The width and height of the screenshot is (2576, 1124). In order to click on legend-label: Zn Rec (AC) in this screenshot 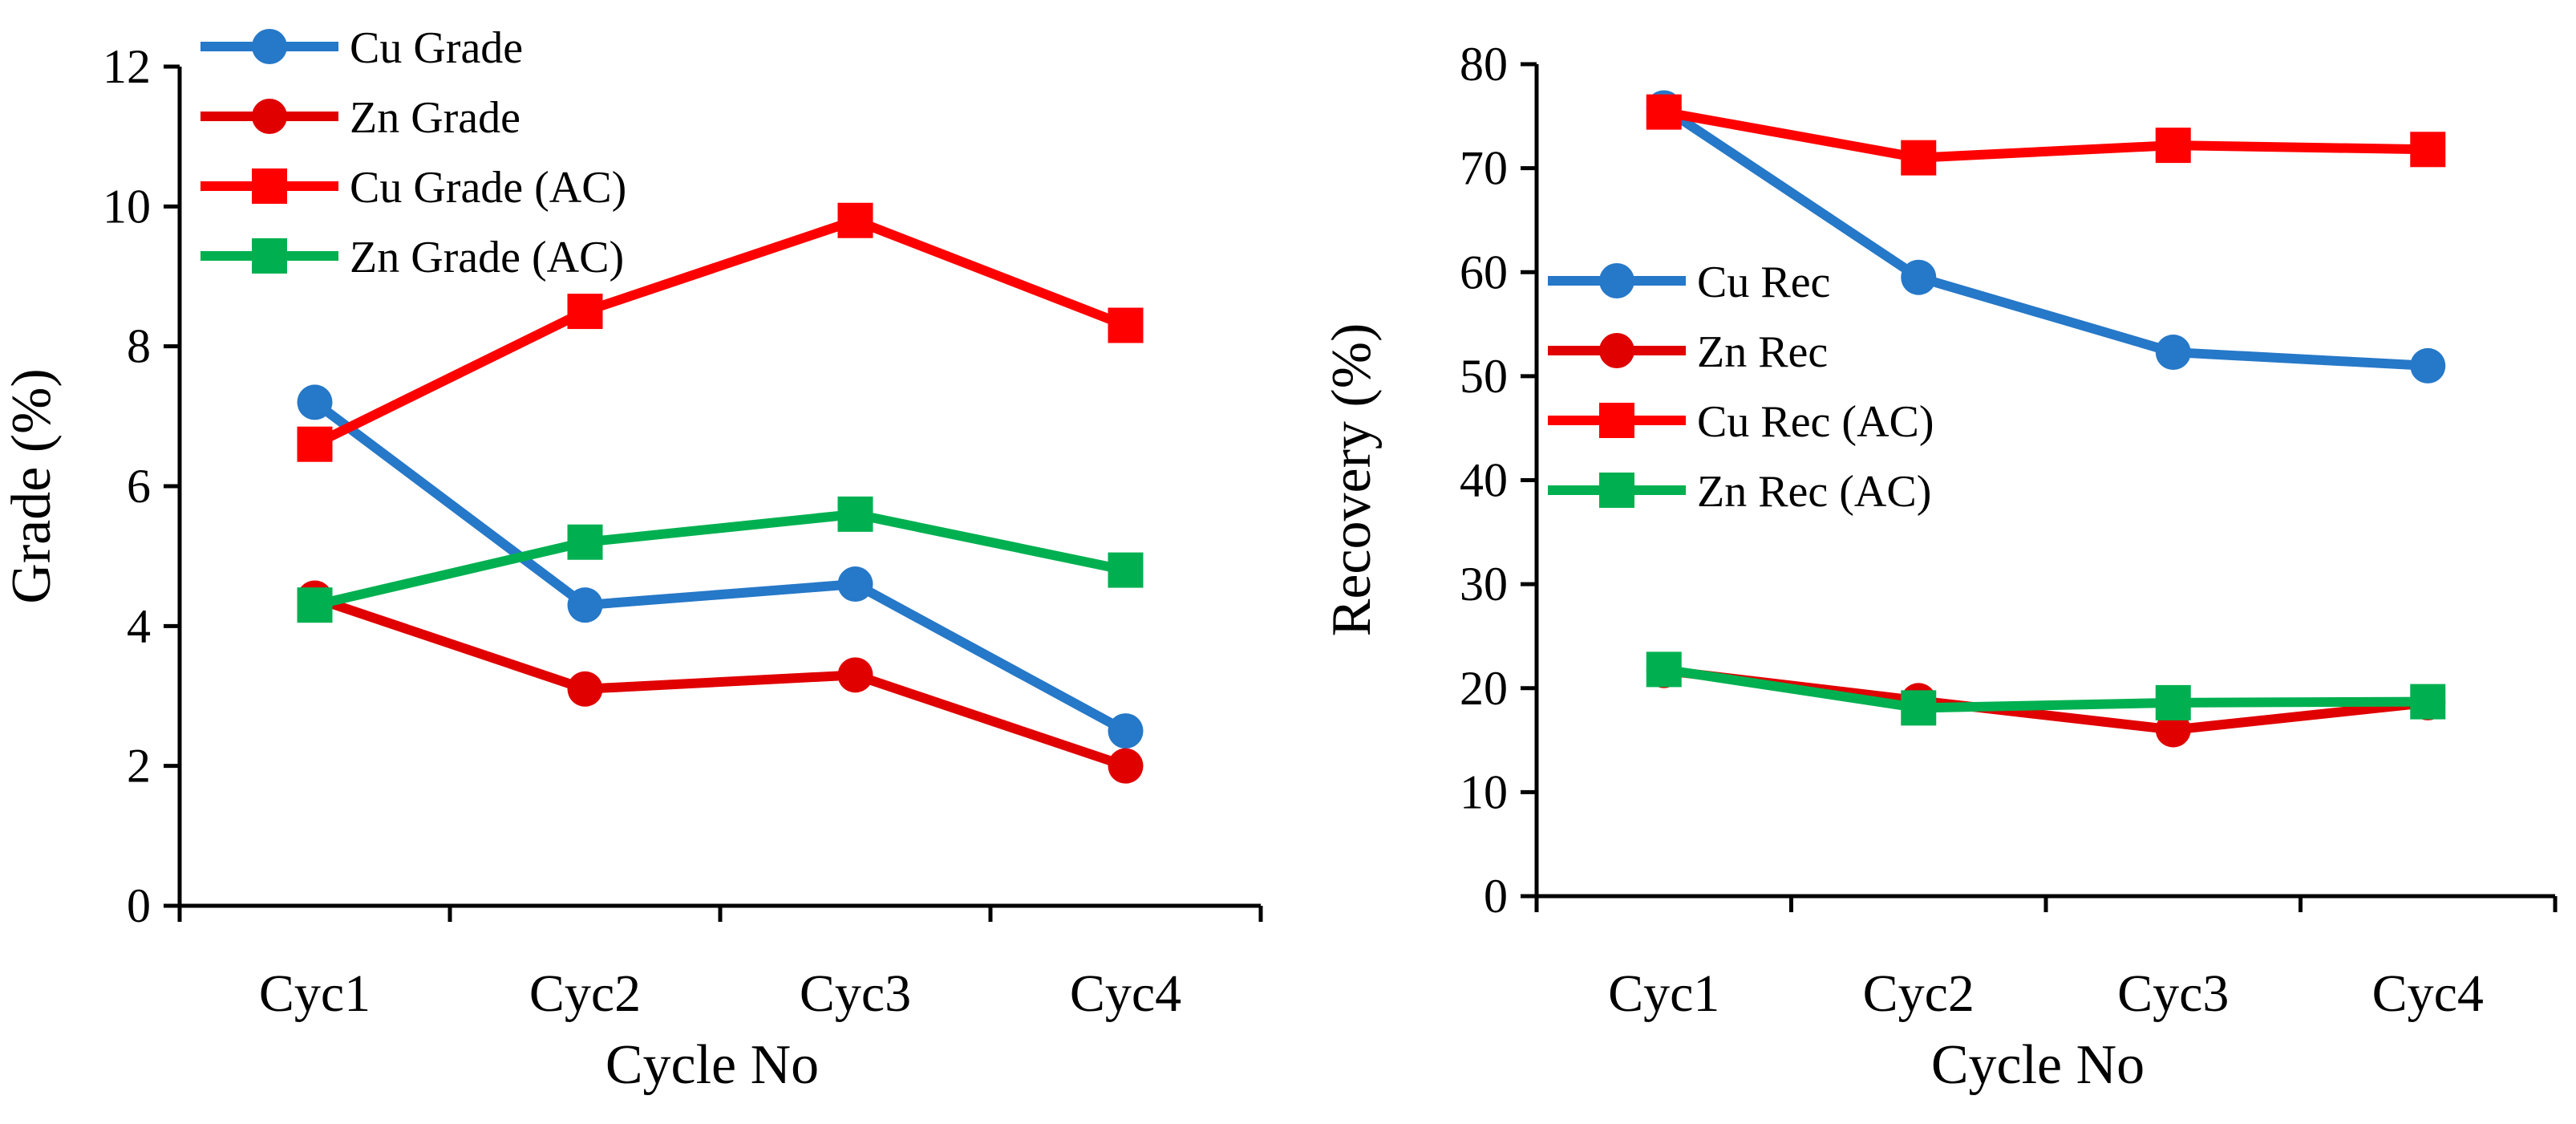, I will do `click(1814, 492)`.